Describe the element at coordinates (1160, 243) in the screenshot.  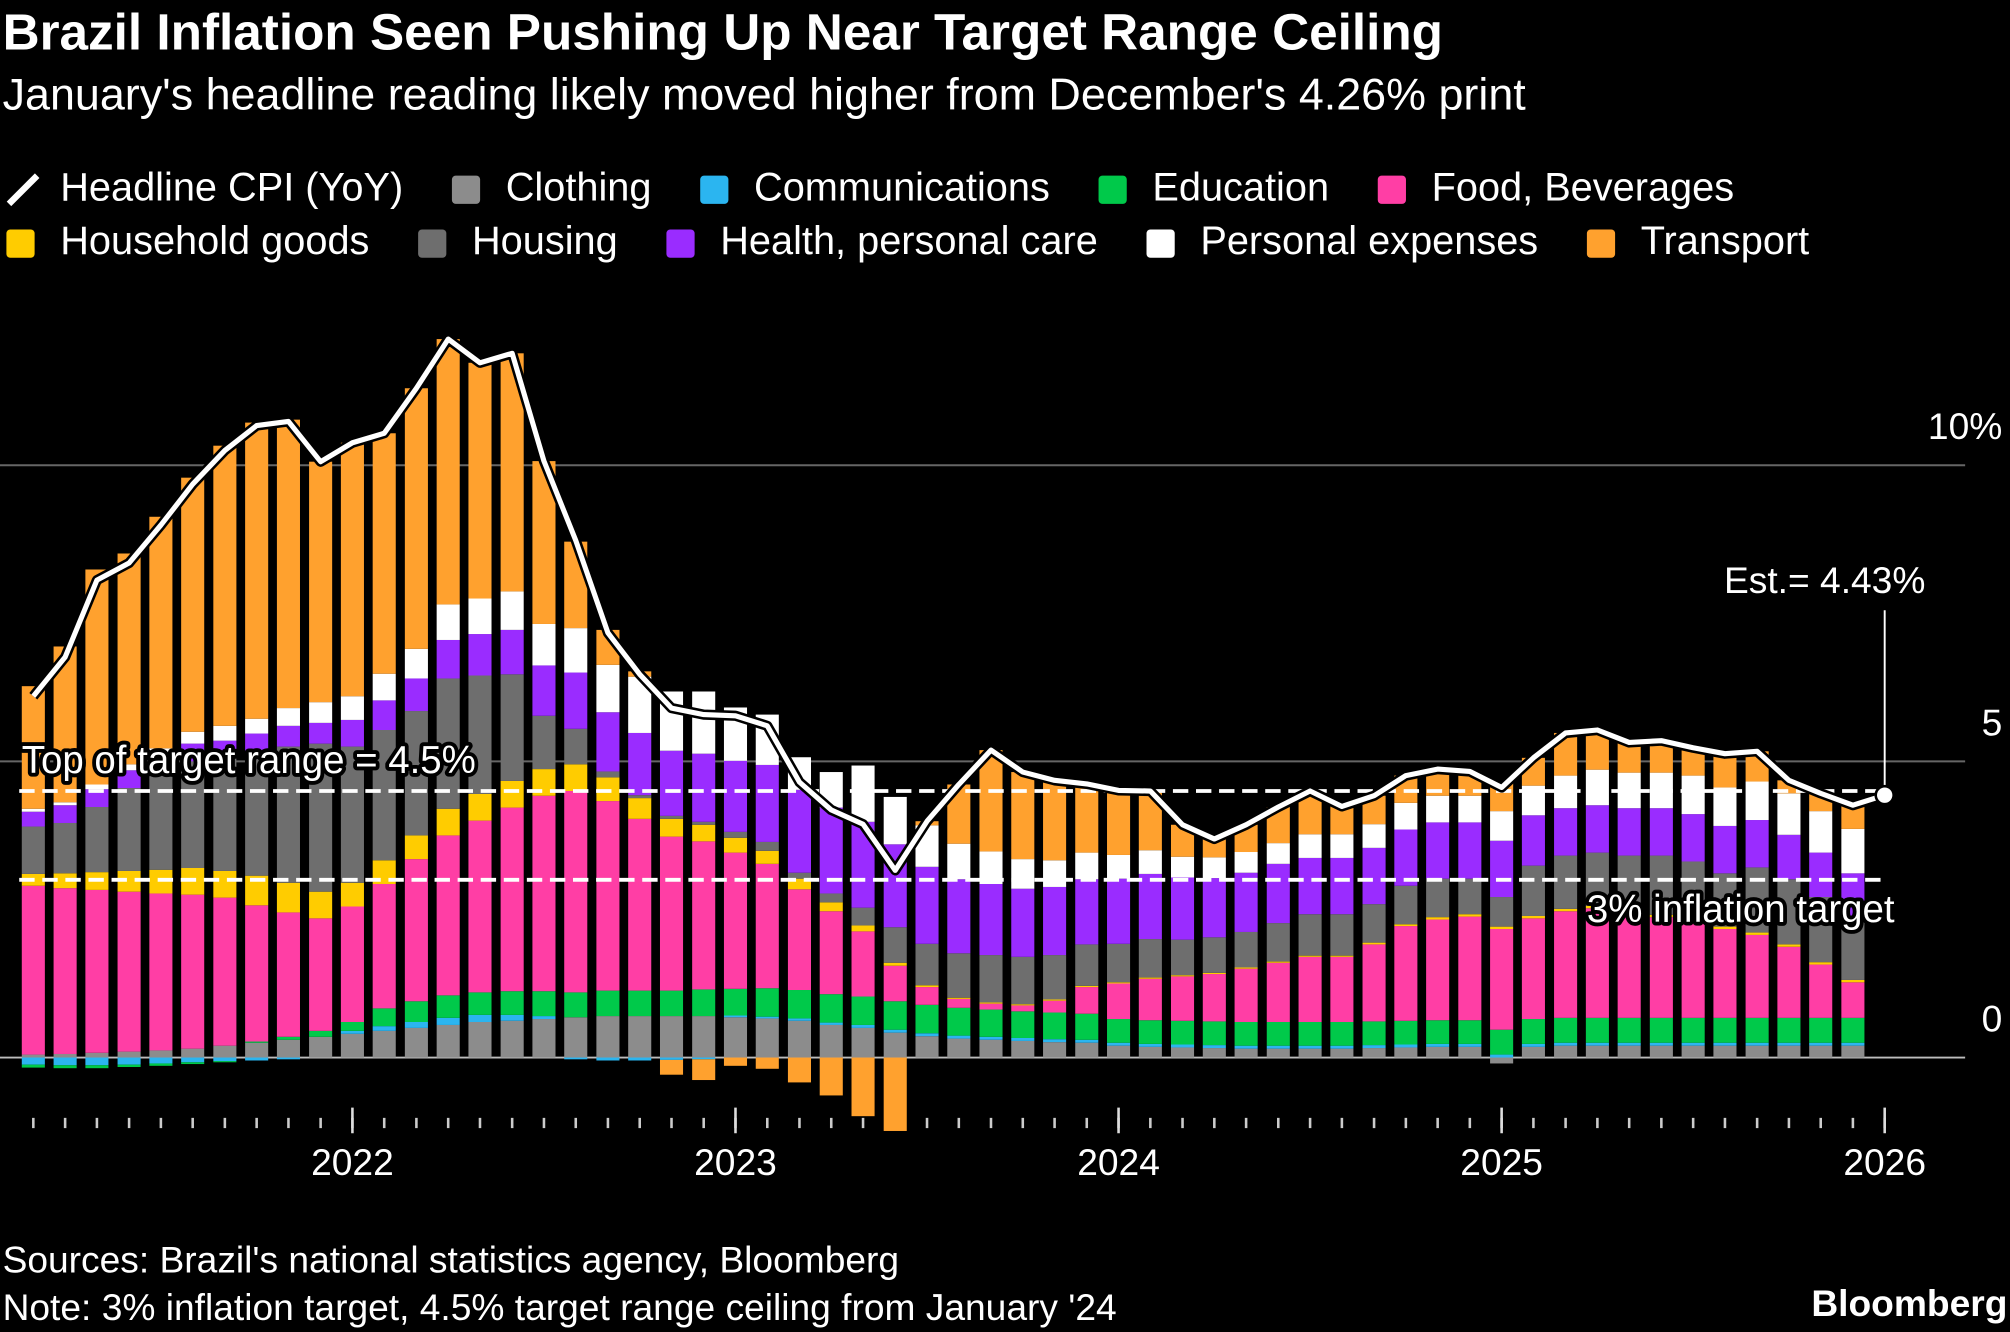
I see `legend-swatch` at that location.